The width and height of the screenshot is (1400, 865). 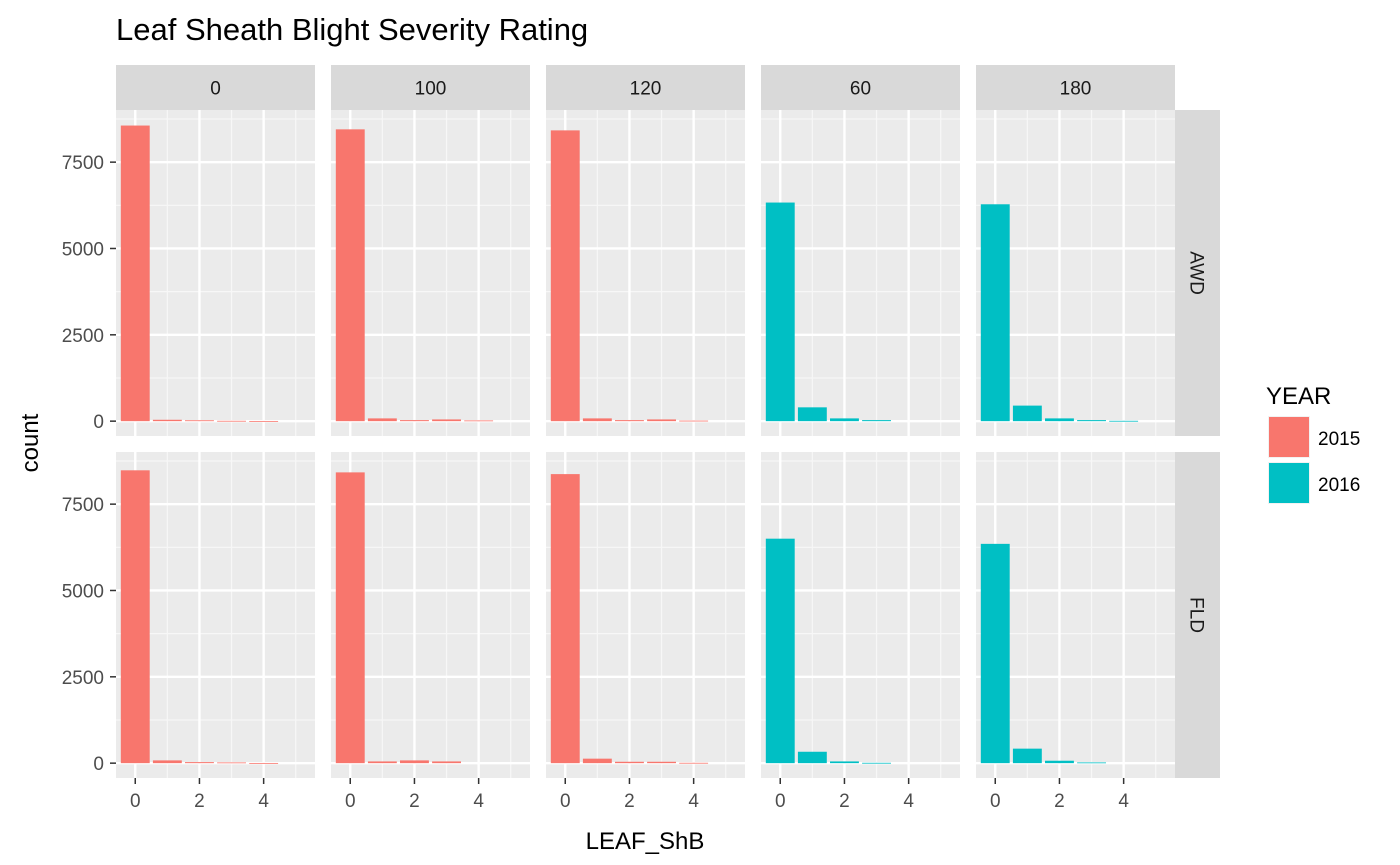 I want to click on column-strip-label: 180, so click(x=1076, y=89).